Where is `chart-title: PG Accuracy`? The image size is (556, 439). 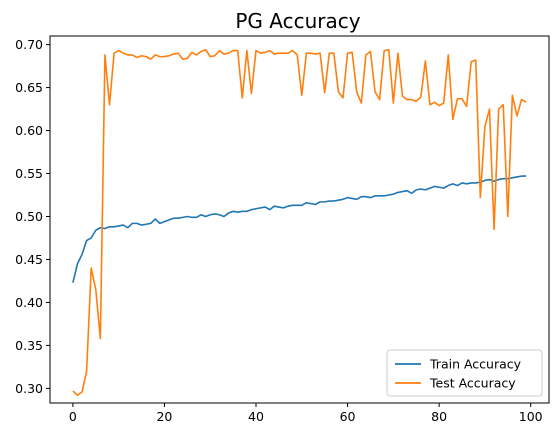 chart-title: PG Accuracy is located at coordinates (297, 21).